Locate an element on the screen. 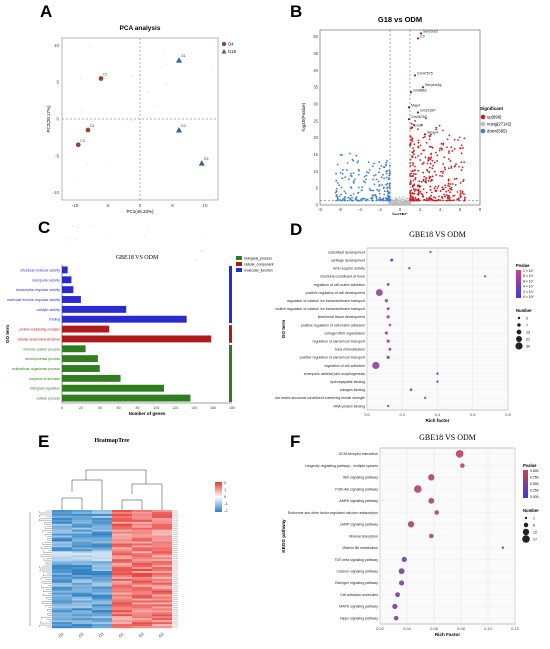 Image resolution: width=550 pixels, height=649 pixels. group-indicator-bar is located at coordinates (230, 295).